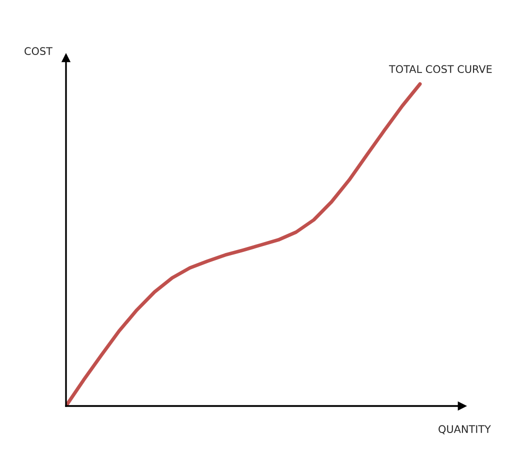  I want to click on y-axis-title: COST, so click(38, 51).